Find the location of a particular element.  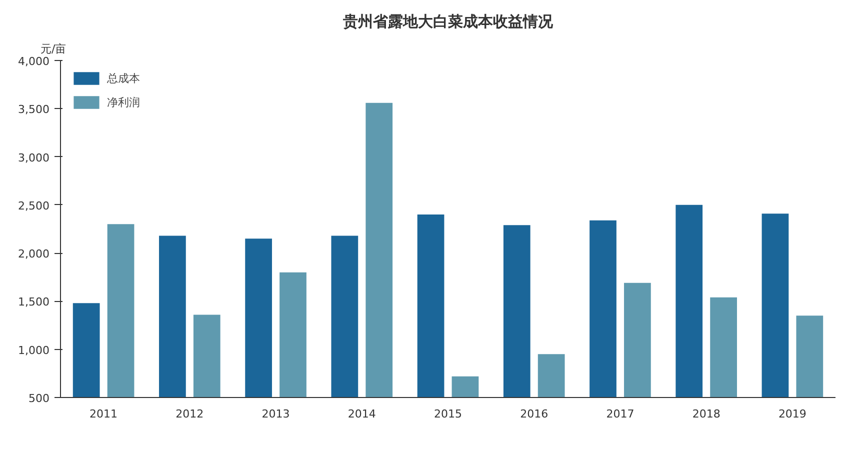

chart-title: 贵州省露地大白菜成本收益情况 is located at coordinates (448, 21).